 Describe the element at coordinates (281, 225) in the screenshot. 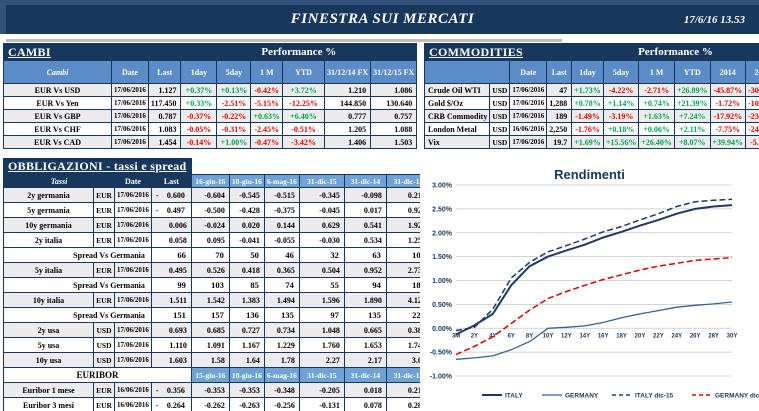

I see `historical-value: 0.144` at that location.